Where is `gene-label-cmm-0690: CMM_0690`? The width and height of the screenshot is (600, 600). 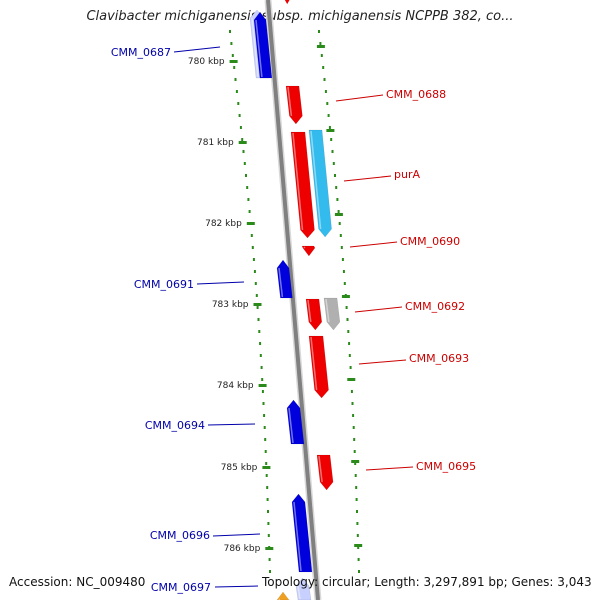 gene-label-cmm-0690: CMM_0690 is located at coordinates (430, 241).